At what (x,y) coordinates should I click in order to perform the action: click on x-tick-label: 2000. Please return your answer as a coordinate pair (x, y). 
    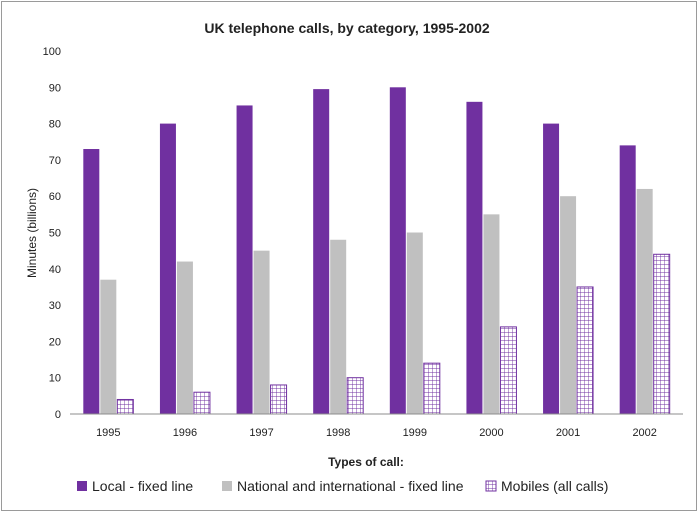
    Looking at the image, I should click on (491, 433).